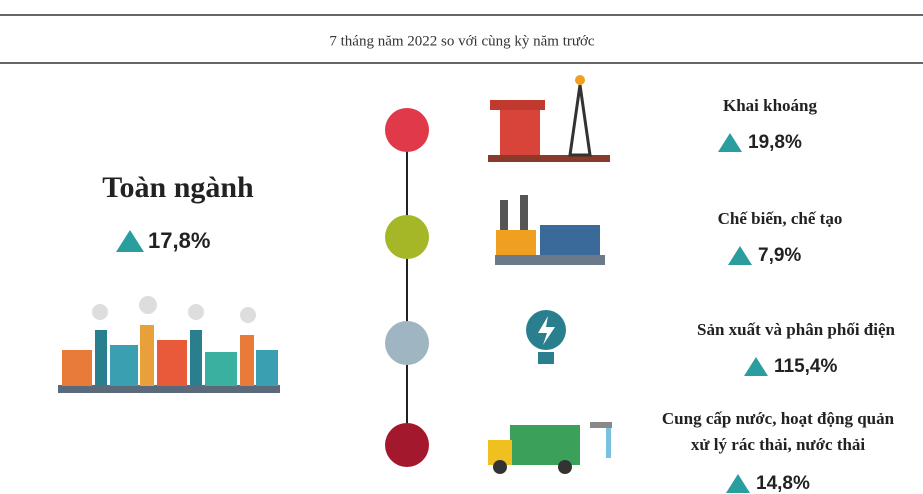 The height and width of the screenshot is (494, 923). What do you see at coordinates (179, 240) in the screenshot?
I see `total-value: 17,8%` at bounding box center [179, 240].